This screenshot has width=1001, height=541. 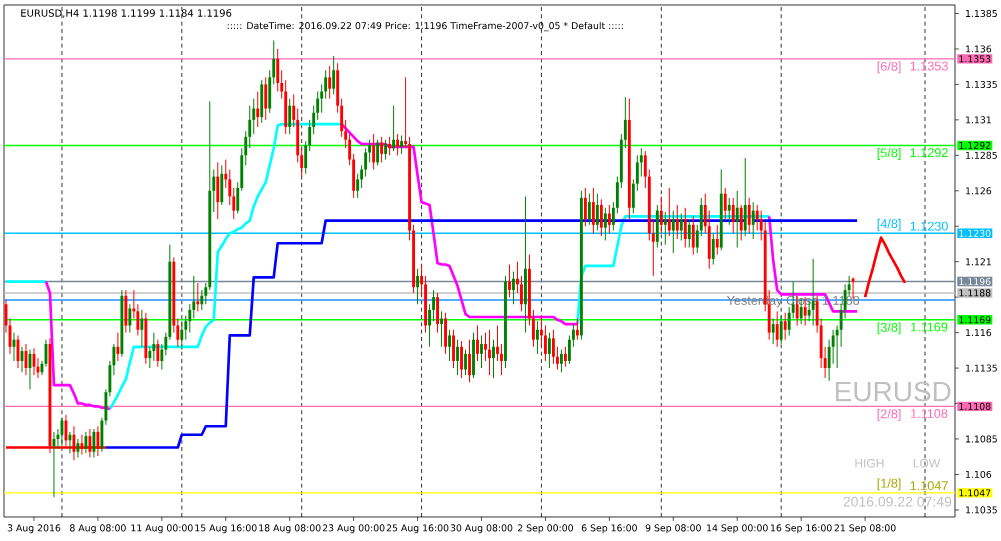 What do you see at coordinates (889, 154) in the screenshot?
I see `annotation: [5/8]` at bounding box center [889, 154].